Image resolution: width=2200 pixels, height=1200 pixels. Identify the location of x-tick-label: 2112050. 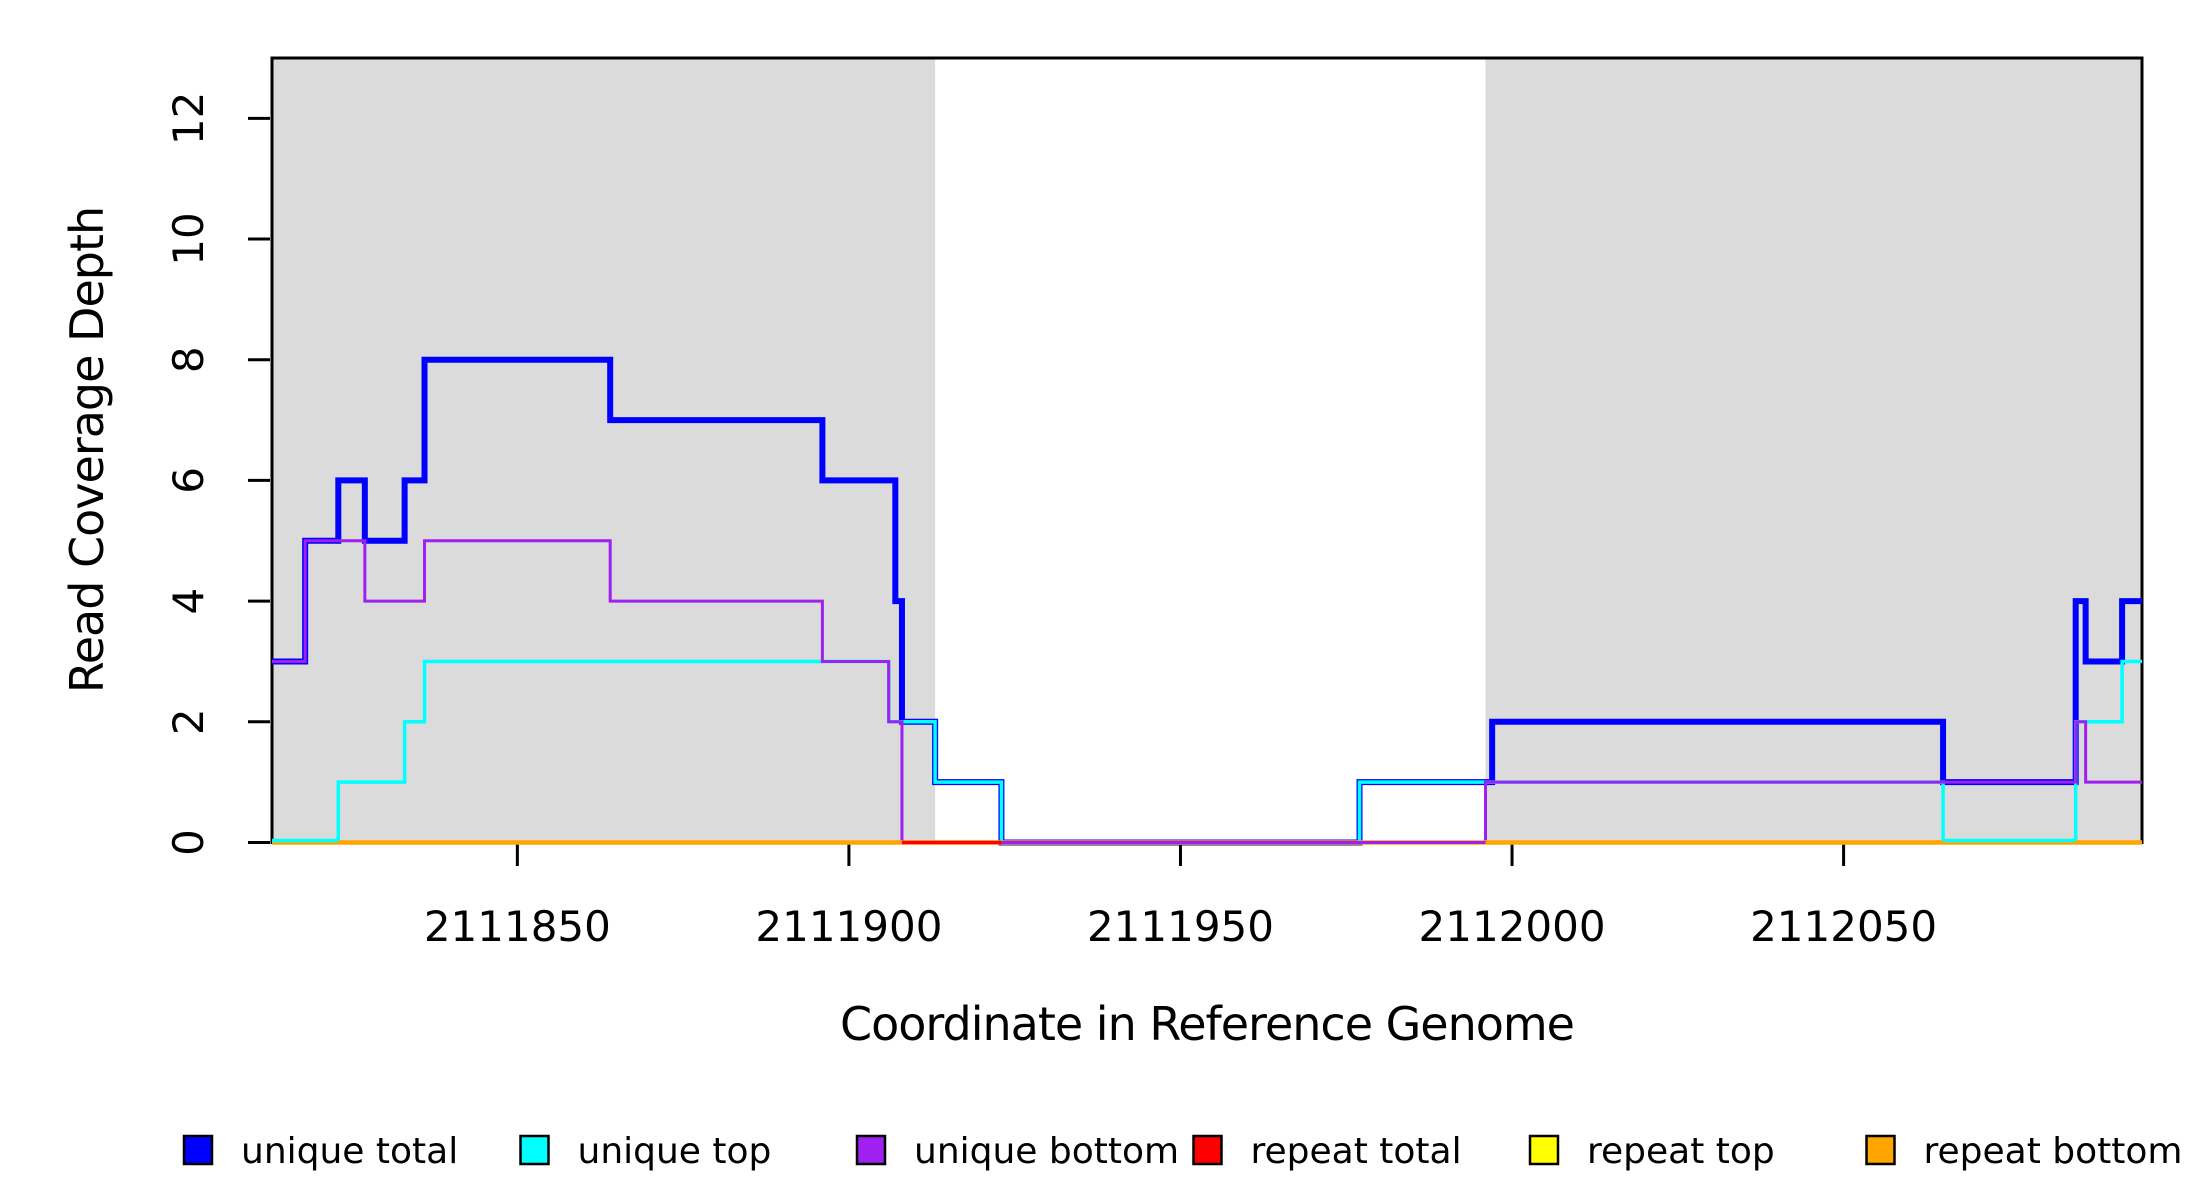
(1843, 926).